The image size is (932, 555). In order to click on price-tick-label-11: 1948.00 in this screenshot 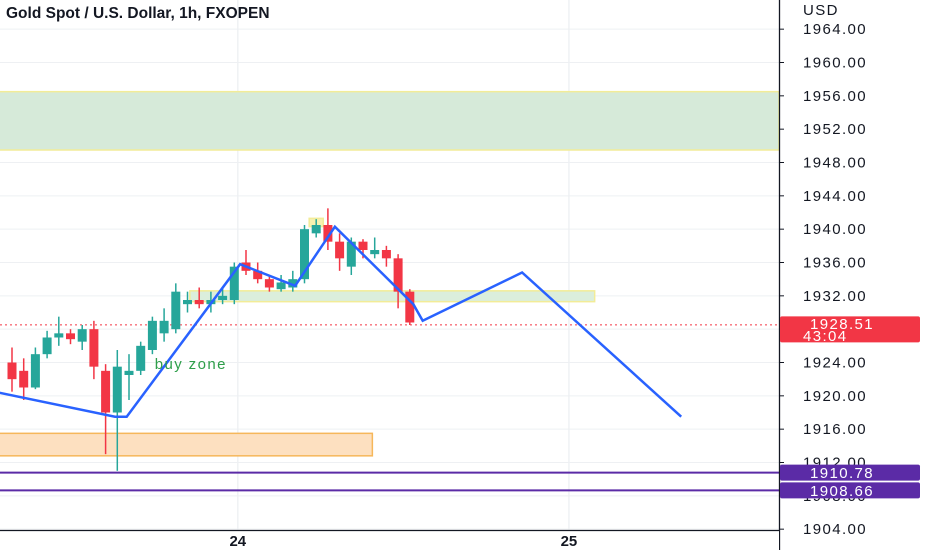, I will do `click(835, 163)`.